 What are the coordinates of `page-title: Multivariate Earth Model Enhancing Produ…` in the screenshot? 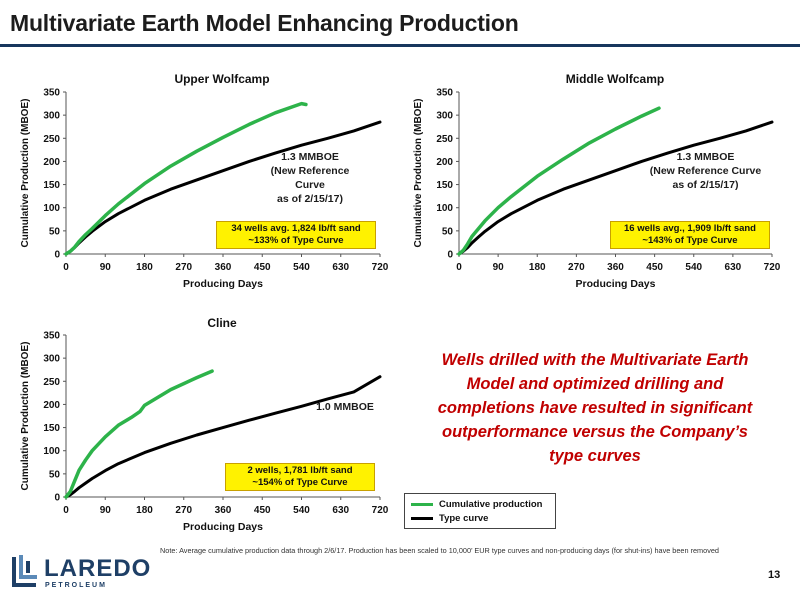 It's located at (264, 23).